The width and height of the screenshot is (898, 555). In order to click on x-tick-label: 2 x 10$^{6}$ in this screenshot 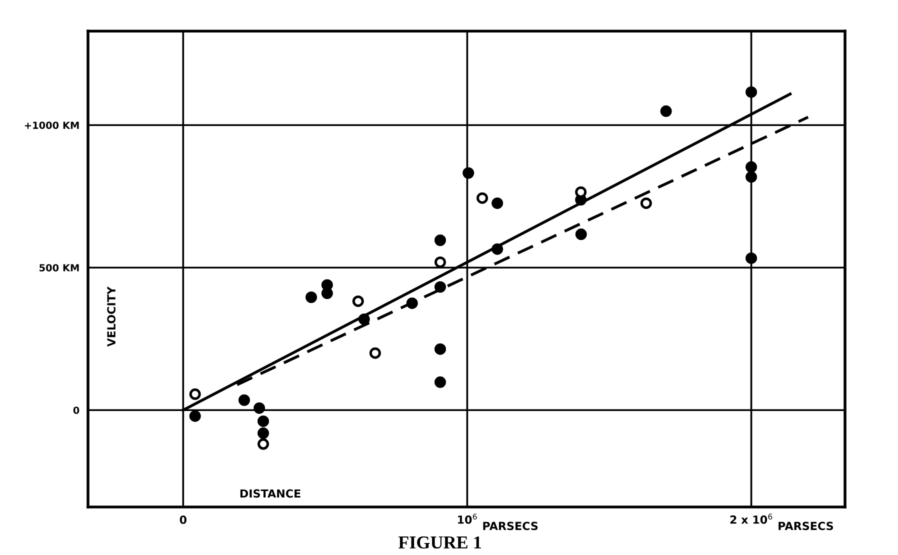, I will do `click(751, 519)`.